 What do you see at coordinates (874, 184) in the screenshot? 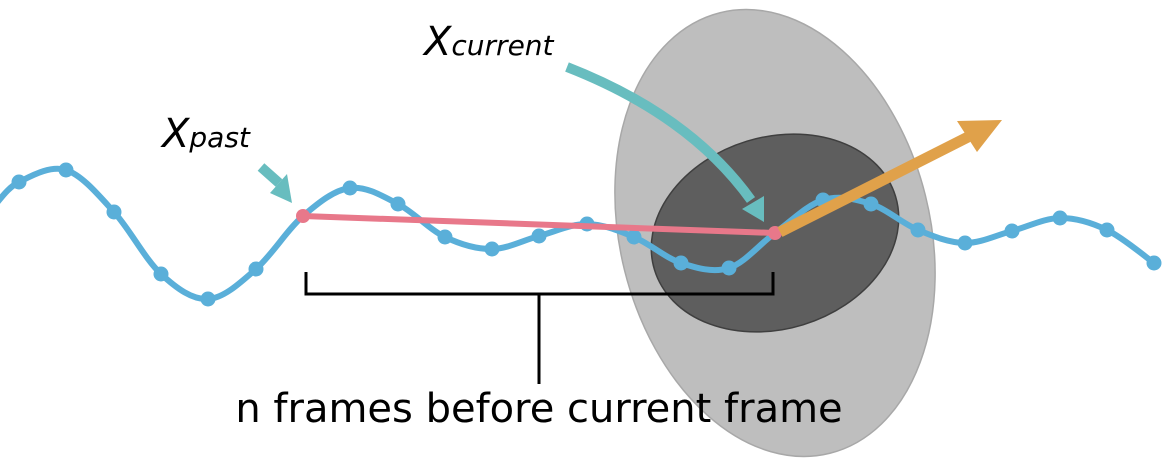
I see `direction-arrow-shaft` at bounding box center [874, 184].